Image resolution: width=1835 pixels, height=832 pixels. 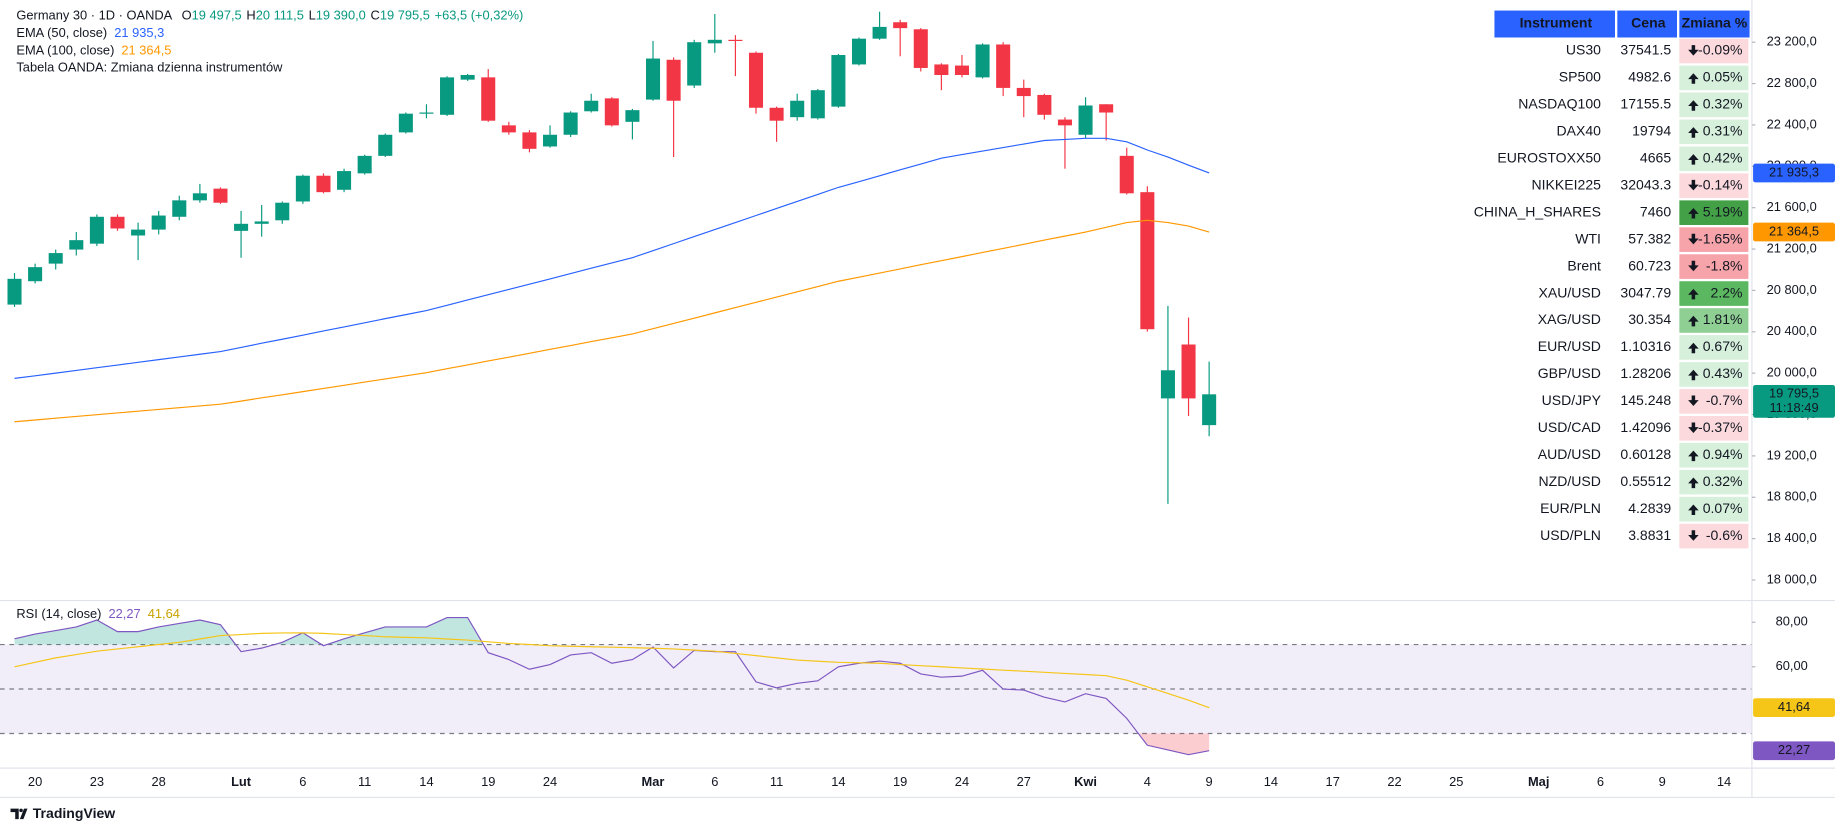 I want to click on y-tick-label: 20 000,0, so click(x=1792, y=372).